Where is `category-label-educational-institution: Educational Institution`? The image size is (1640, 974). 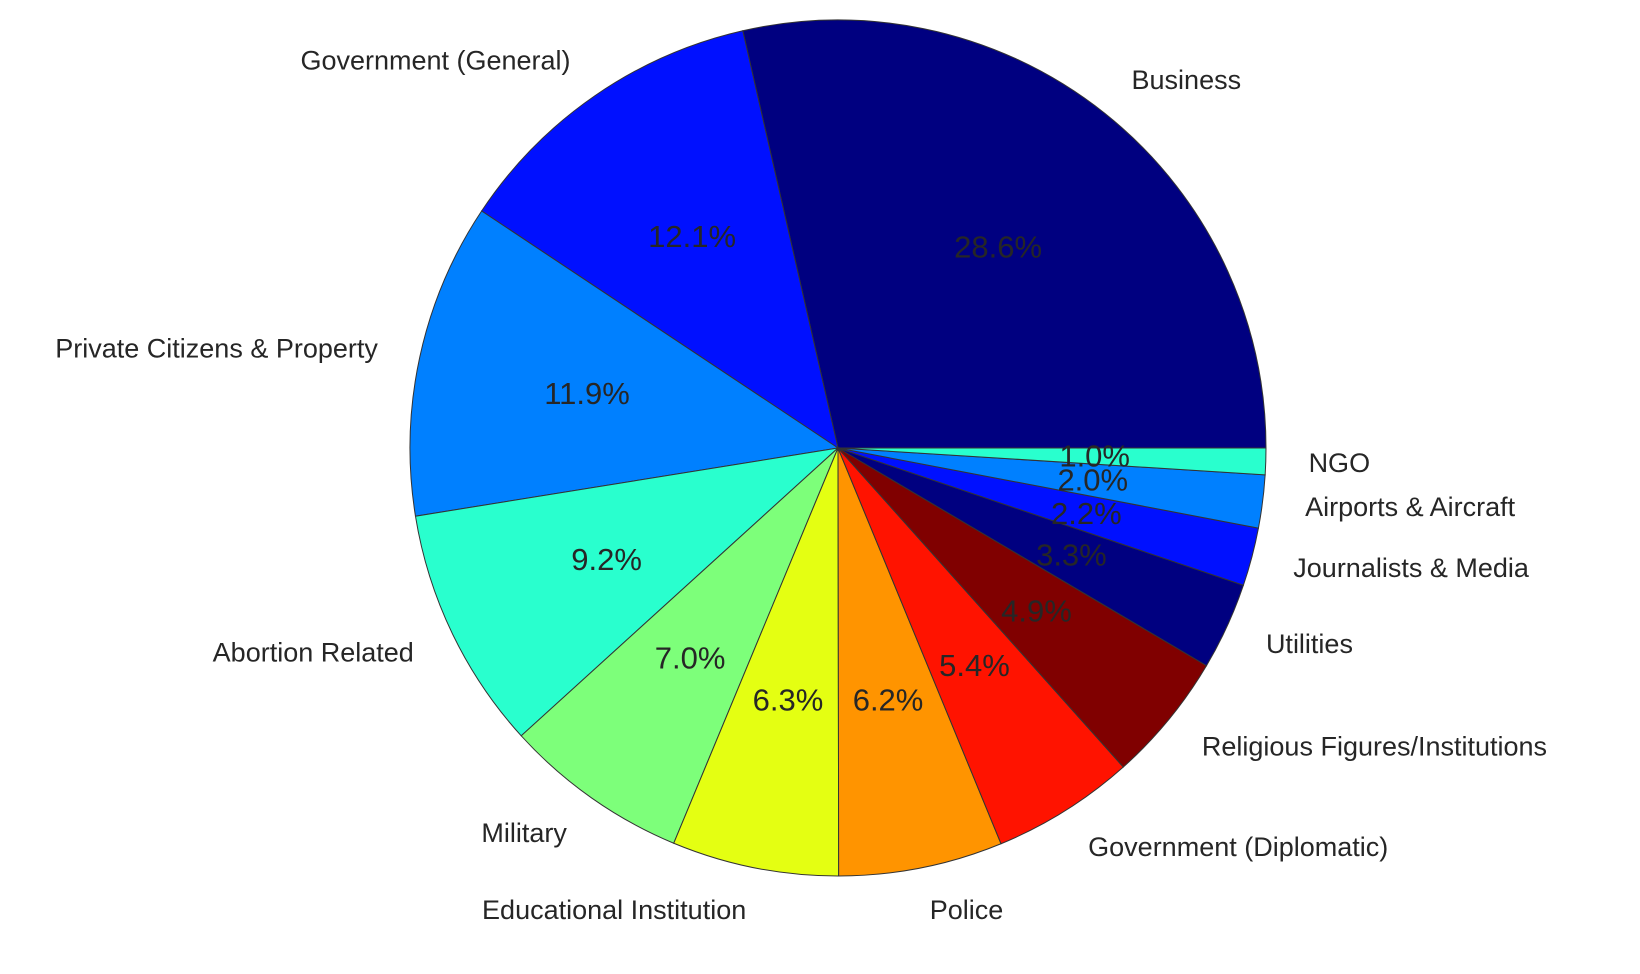
category-label-educational-institution: Educational Institution is located at coordinates (614, 910).